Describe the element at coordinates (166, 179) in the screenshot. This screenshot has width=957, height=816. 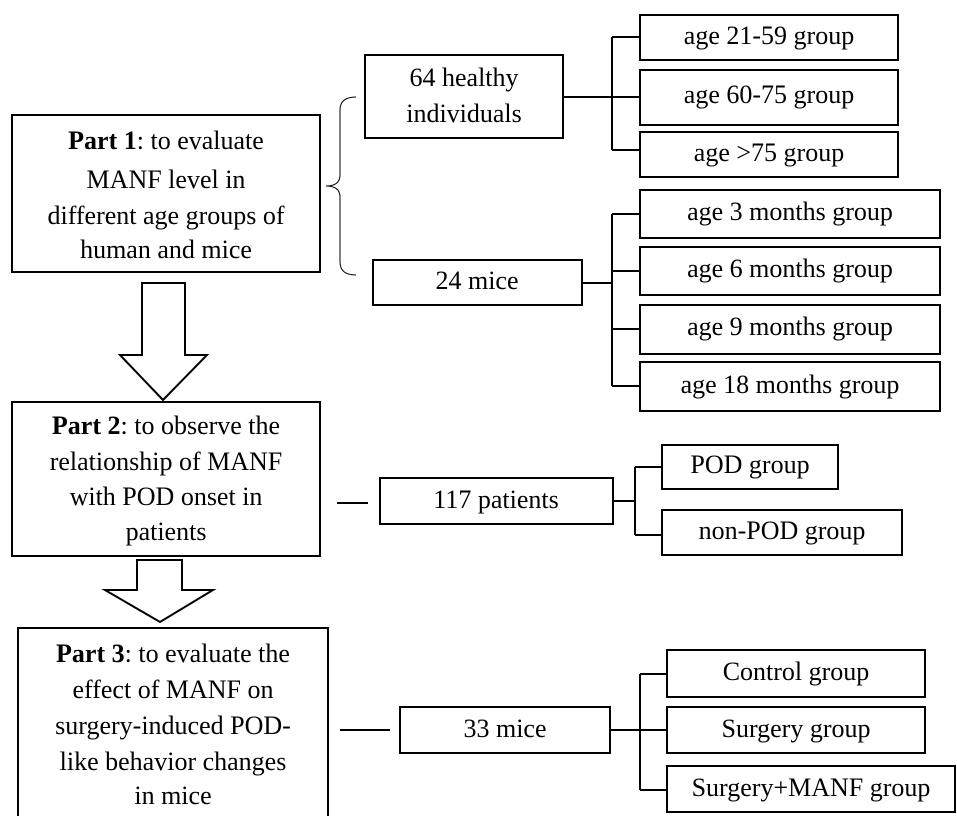
I see `part-line: MANF level in` at that location.